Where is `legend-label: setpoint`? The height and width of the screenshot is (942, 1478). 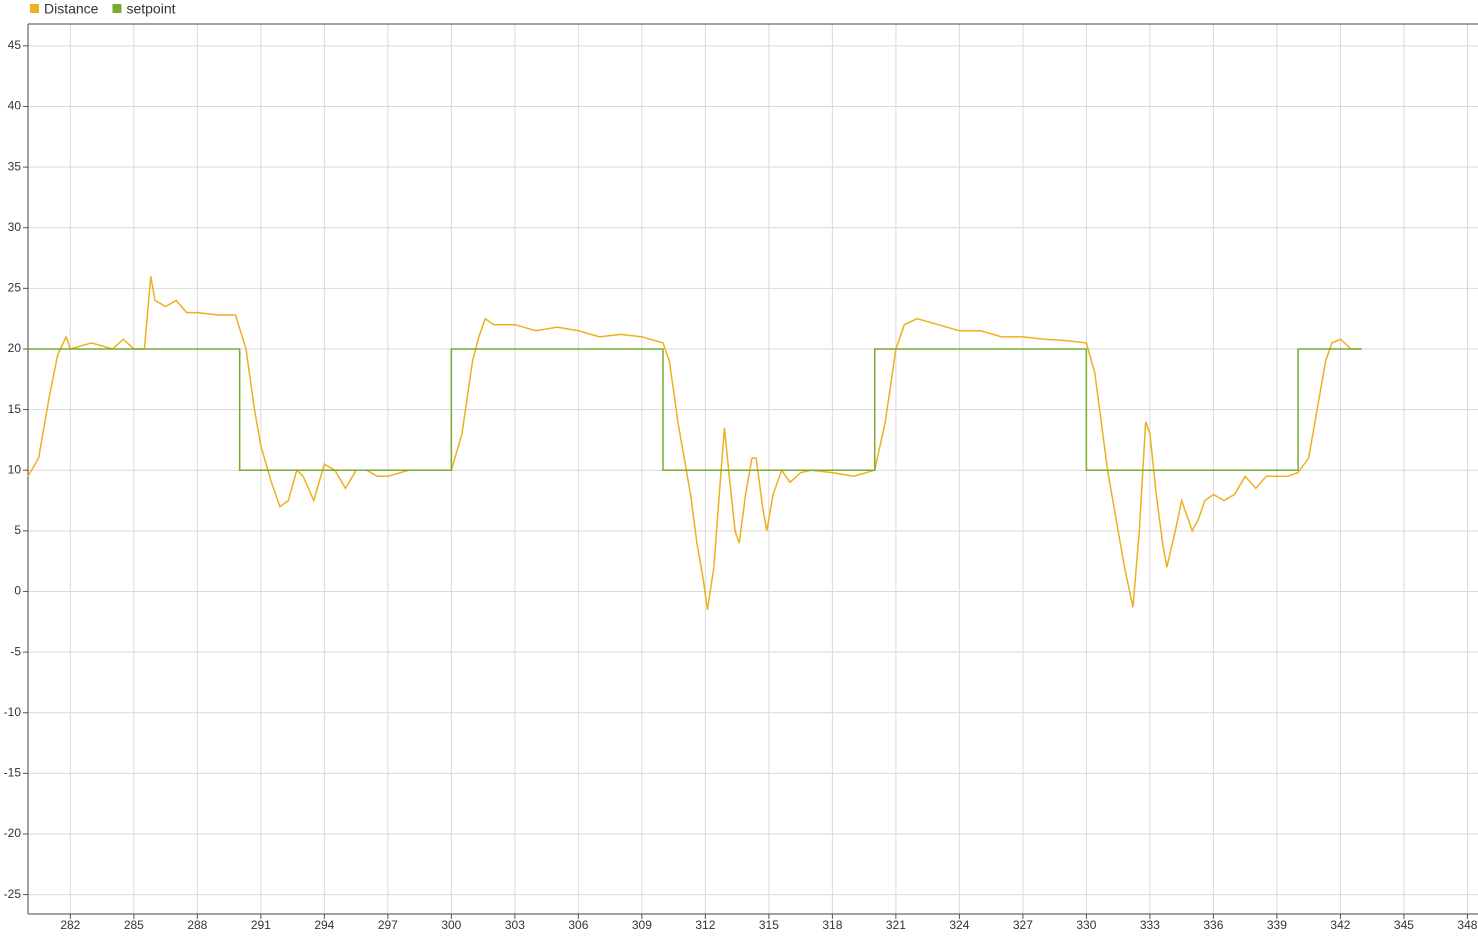 legend-label: setpoint is located at coordinates (150, 9).